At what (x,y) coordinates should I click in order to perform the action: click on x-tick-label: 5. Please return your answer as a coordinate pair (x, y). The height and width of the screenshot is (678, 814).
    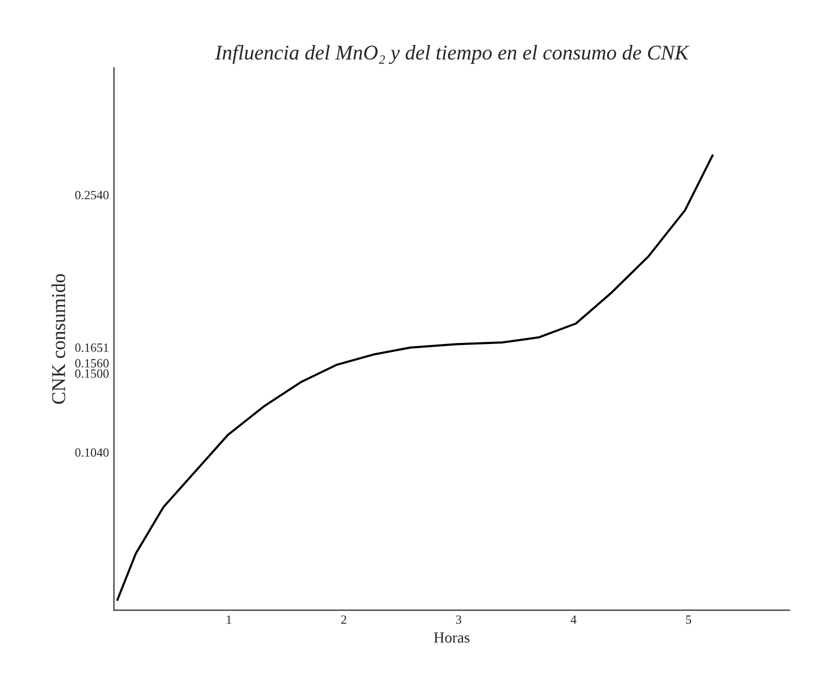
    Looking at the image, I should click on (689, 620).